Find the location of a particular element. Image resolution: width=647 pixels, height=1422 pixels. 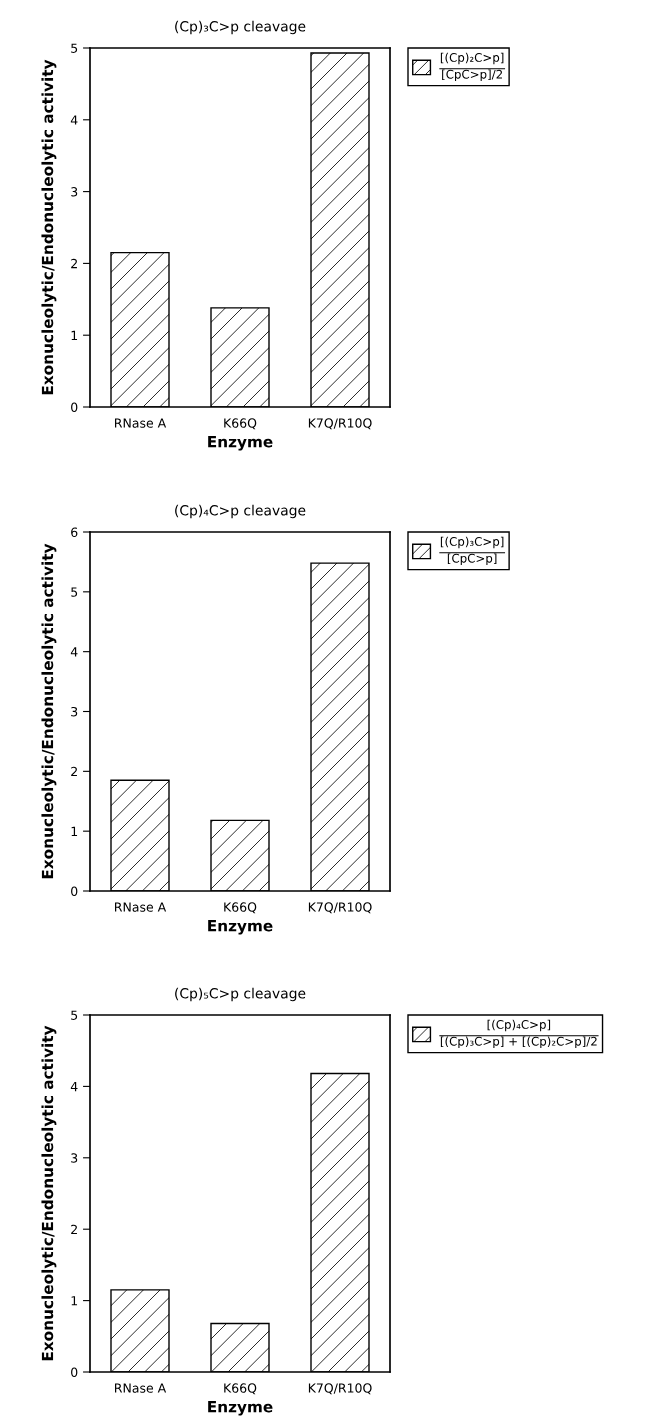

text: [(Cp)₃C>p] [CpC>p] is located at coordinates (472, 550).